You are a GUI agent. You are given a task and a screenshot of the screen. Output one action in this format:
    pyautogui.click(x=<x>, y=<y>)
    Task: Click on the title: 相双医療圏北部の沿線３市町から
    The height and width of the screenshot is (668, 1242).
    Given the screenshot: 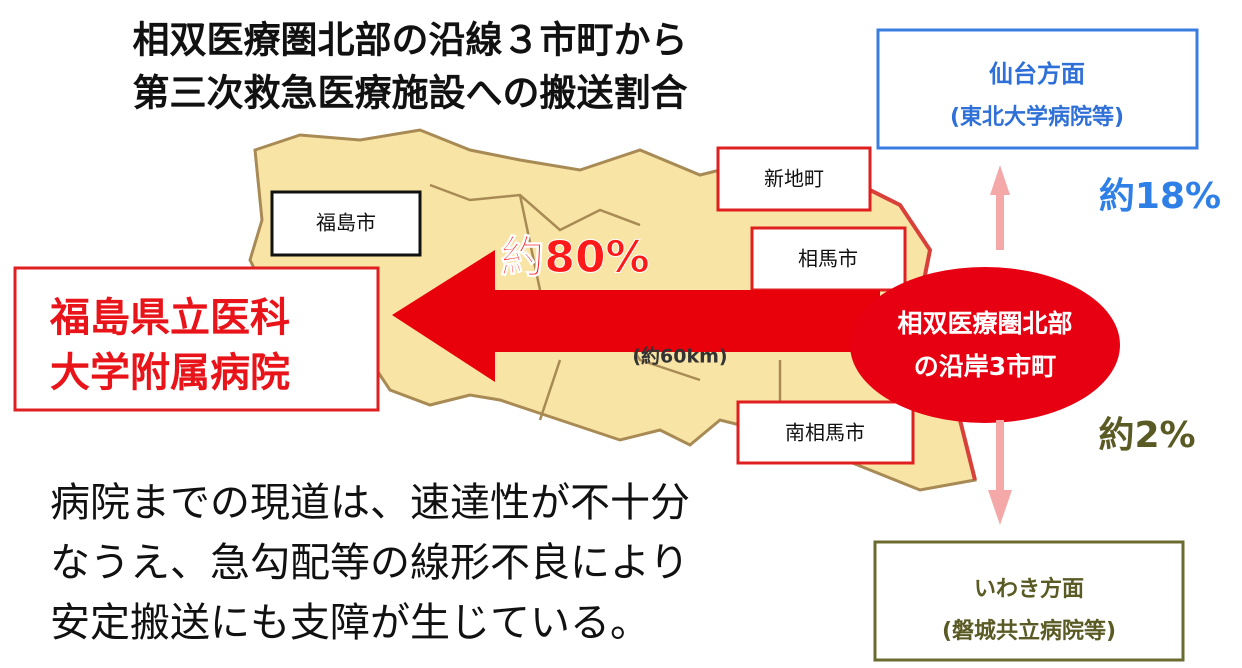 What is the action you would take?
    pyautogui.click(x=410, y=40)
    